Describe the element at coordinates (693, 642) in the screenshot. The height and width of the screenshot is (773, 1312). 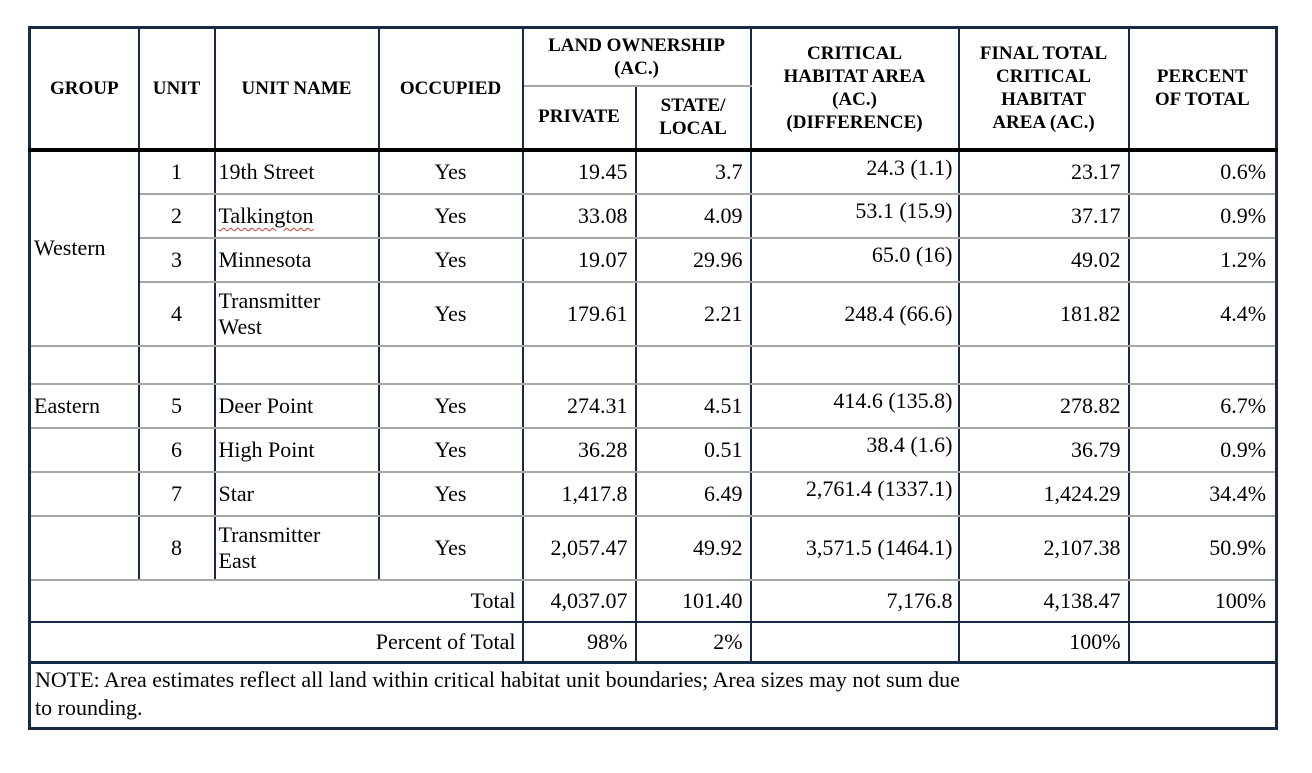
I see `percent-state-local-cell: 2%` at that location.